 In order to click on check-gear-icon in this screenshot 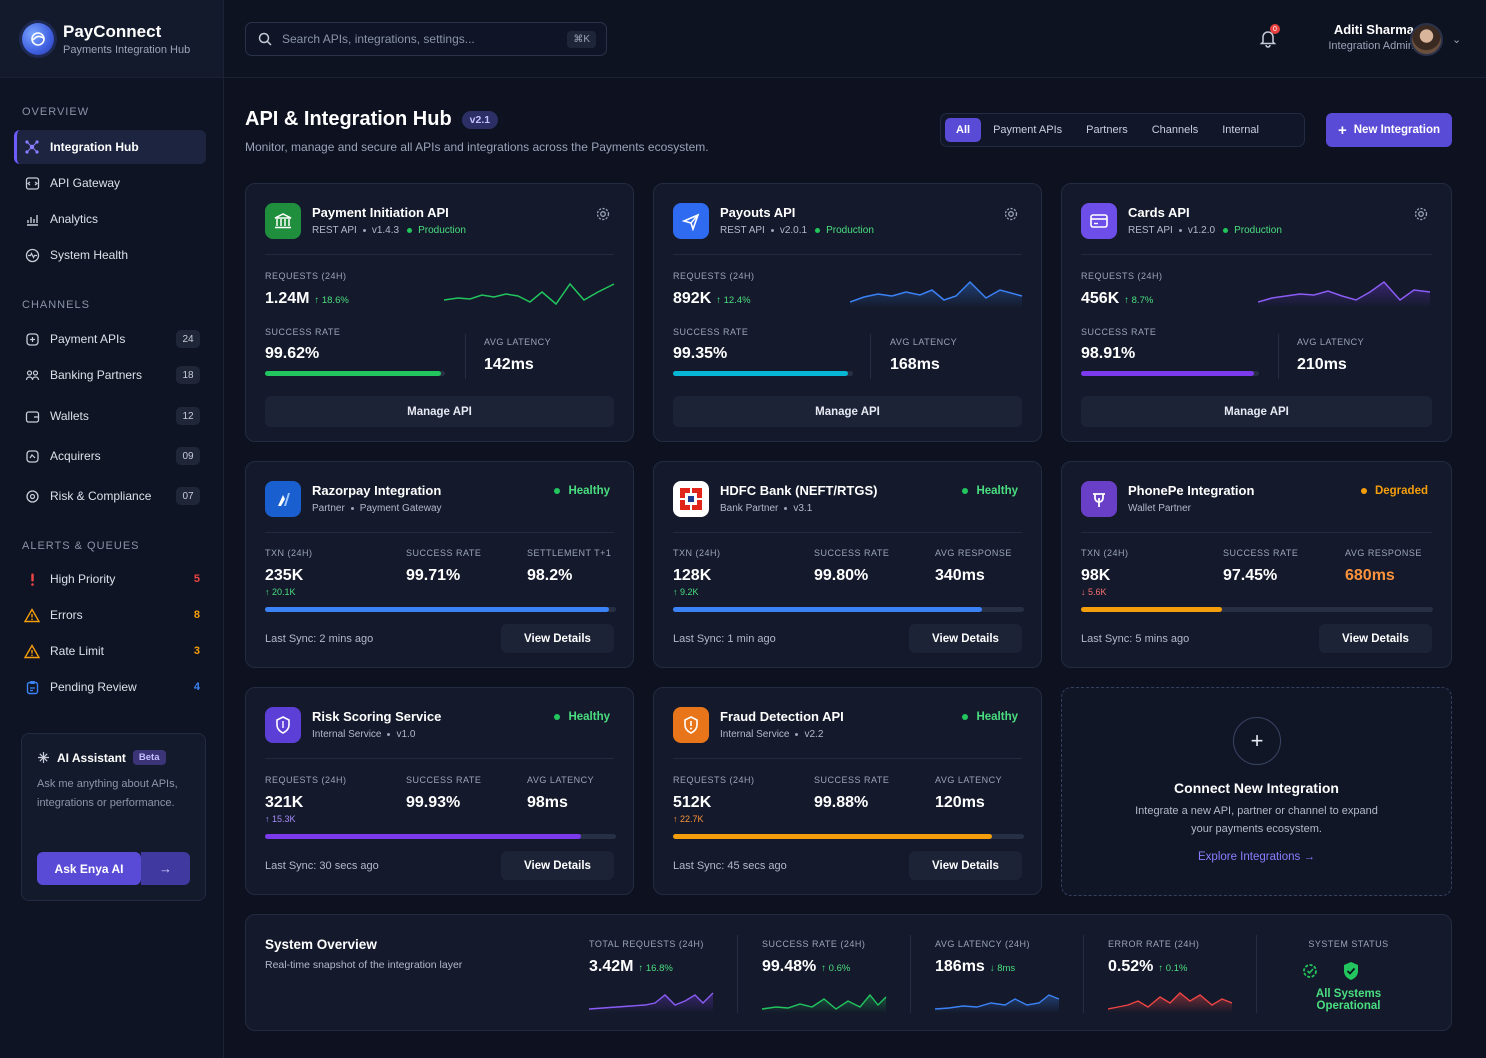, I will do `click(1311, 973)`.